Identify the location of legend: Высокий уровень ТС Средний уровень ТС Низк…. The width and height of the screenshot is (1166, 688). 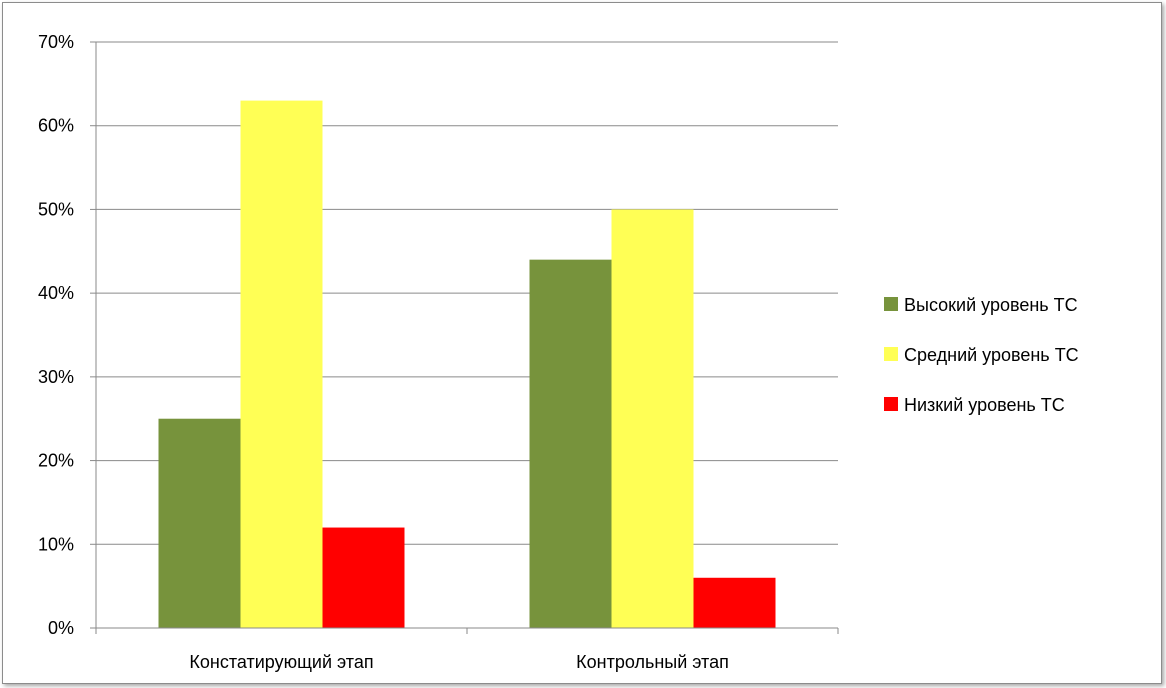
(981, 355).